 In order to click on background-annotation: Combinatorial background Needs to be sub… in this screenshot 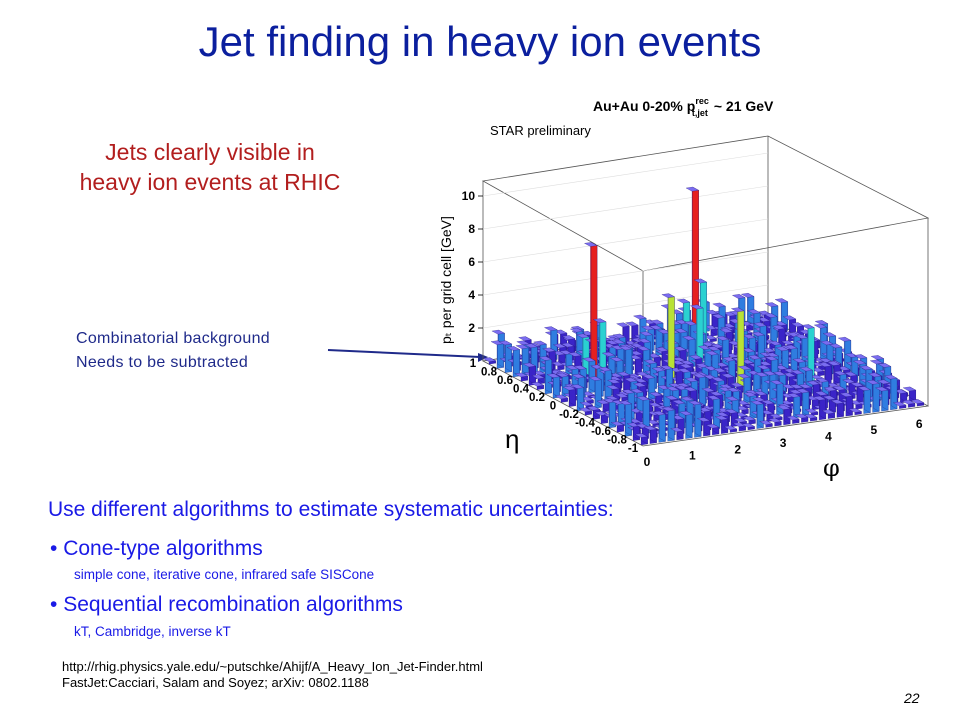, I will do `click(173, 351)`.